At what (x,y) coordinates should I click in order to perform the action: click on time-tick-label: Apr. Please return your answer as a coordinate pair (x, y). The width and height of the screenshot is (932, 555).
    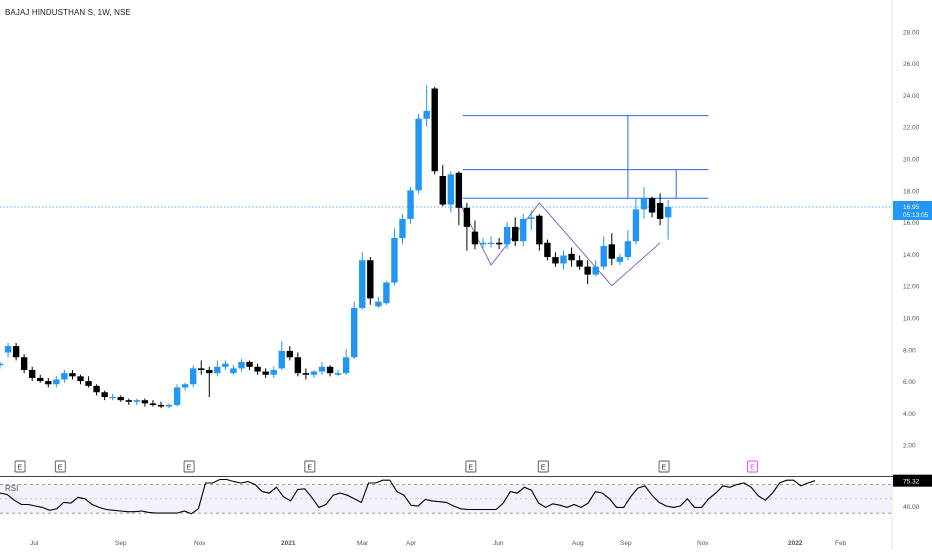
    Looking at the image, I should click on (411, 543).